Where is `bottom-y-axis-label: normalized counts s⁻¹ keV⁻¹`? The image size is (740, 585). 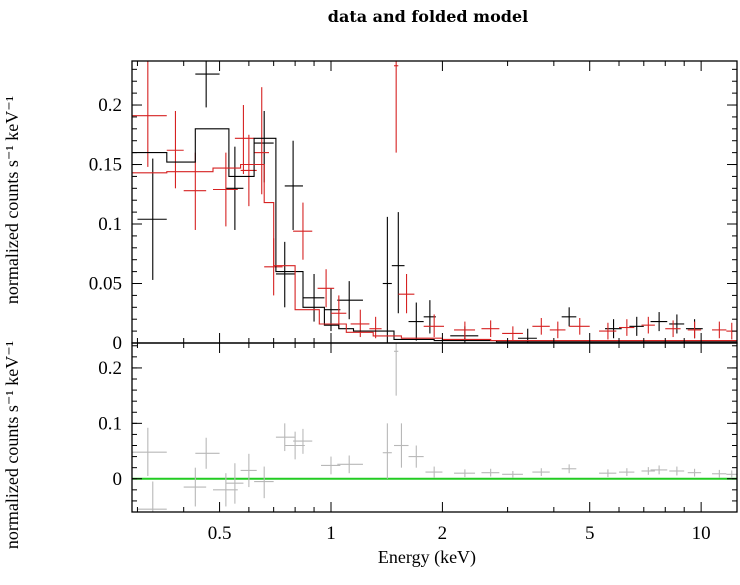 bottom-y-axis-label: normalized counts s⁻¹ keV⁻¹ is located at coordinates (12, 445).